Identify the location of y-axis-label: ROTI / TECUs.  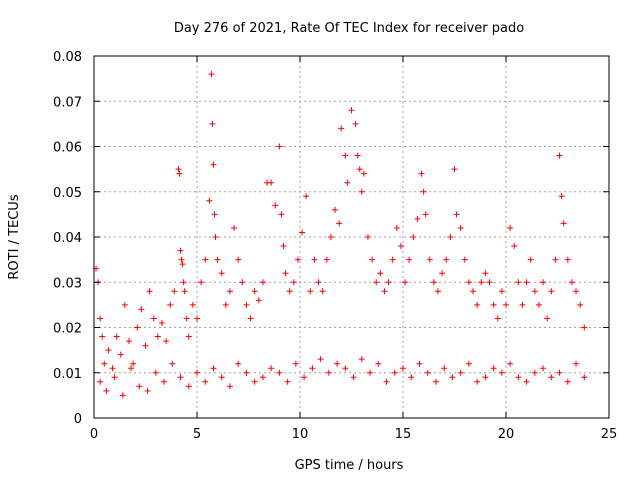
(14, 236).